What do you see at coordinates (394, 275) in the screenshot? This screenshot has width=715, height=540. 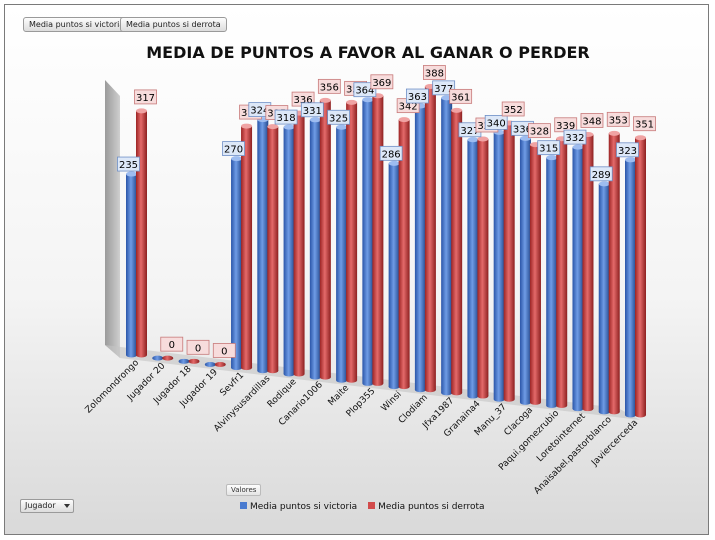 I see `bar-victoria-10-body` at bounding box center [394, 275].